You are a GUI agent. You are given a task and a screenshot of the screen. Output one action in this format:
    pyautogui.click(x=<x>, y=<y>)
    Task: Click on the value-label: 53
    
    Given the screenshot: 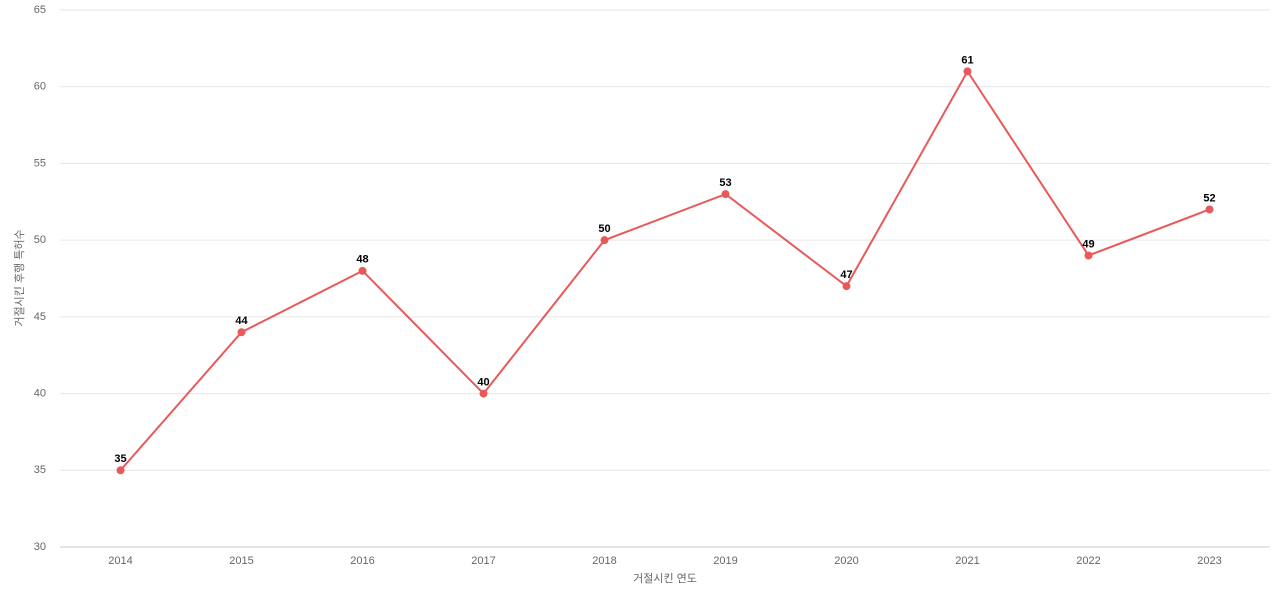 What is the action you would take?
    pyautogui.click(x=725, y=183)
    